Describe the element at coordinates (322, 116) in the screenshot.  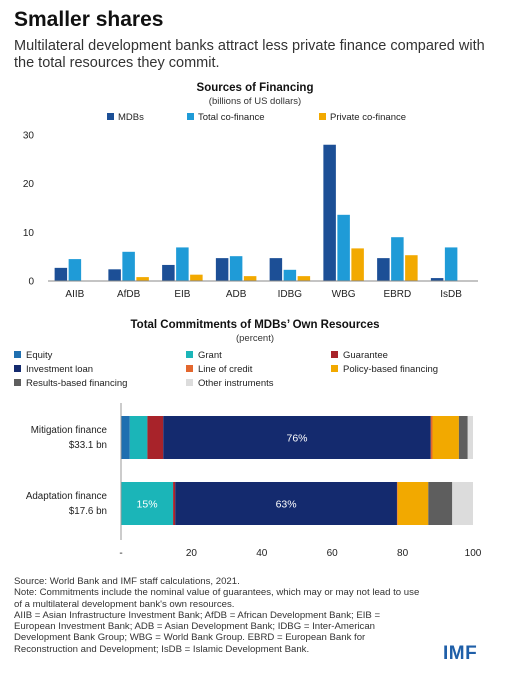
I see `legend-swatch-private-co-finance` at that location.